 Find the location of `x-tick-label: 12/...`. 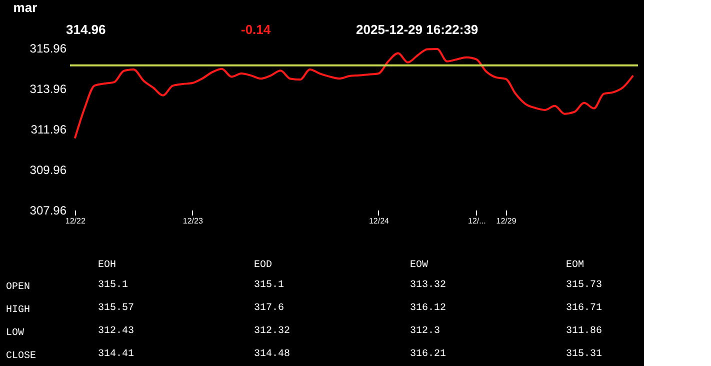

x-tick-label: 12/... is located at coordinates (477, 221).